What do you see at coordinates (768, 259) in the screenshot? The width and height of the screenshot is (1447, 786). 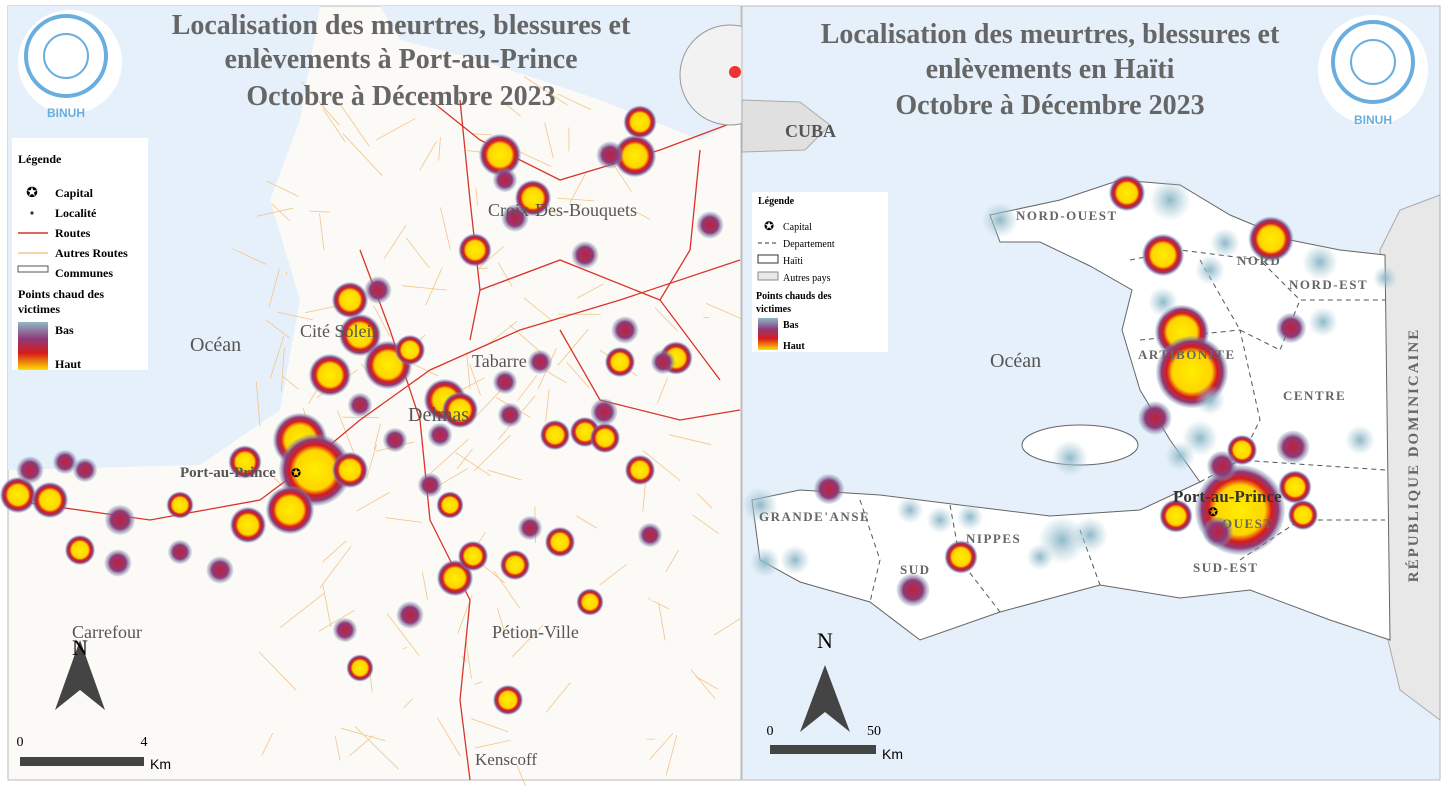 I see `legend-haiti-swatch` at bounding box center [768, 259].